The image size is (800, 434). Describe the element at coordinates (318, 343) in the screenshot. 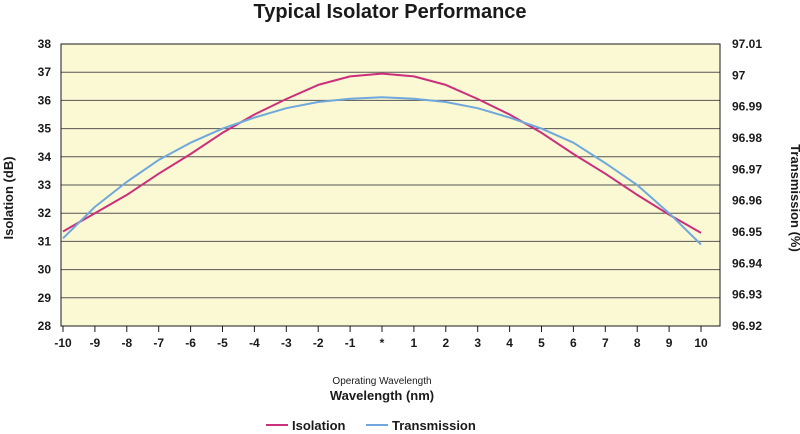

I see `x-tick-label: -2` at that location.